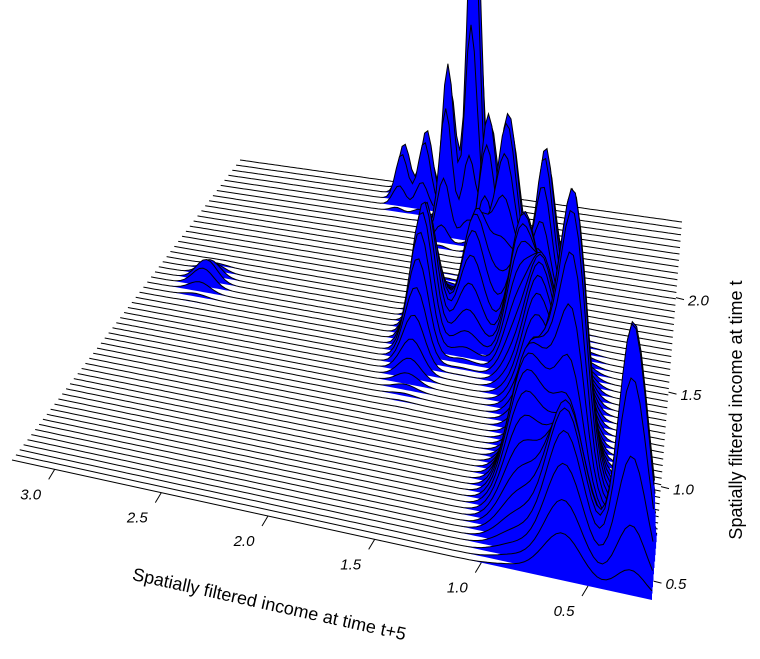 This screenshot has width=760, height=659. What do you see at coordinates (137, 518) in the screenshot?
I see `x-tick-label: 2.5` at bounding box center [137, 518].